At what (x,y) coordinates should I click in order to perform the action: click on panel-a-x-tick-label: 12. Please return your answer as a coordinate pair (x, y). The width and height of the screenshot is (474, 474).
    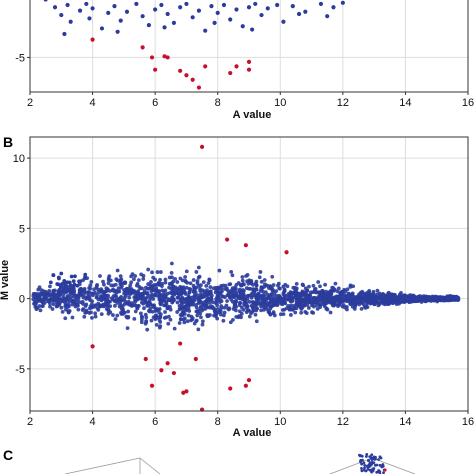
    Looking at the image, I should click on (343, 103).